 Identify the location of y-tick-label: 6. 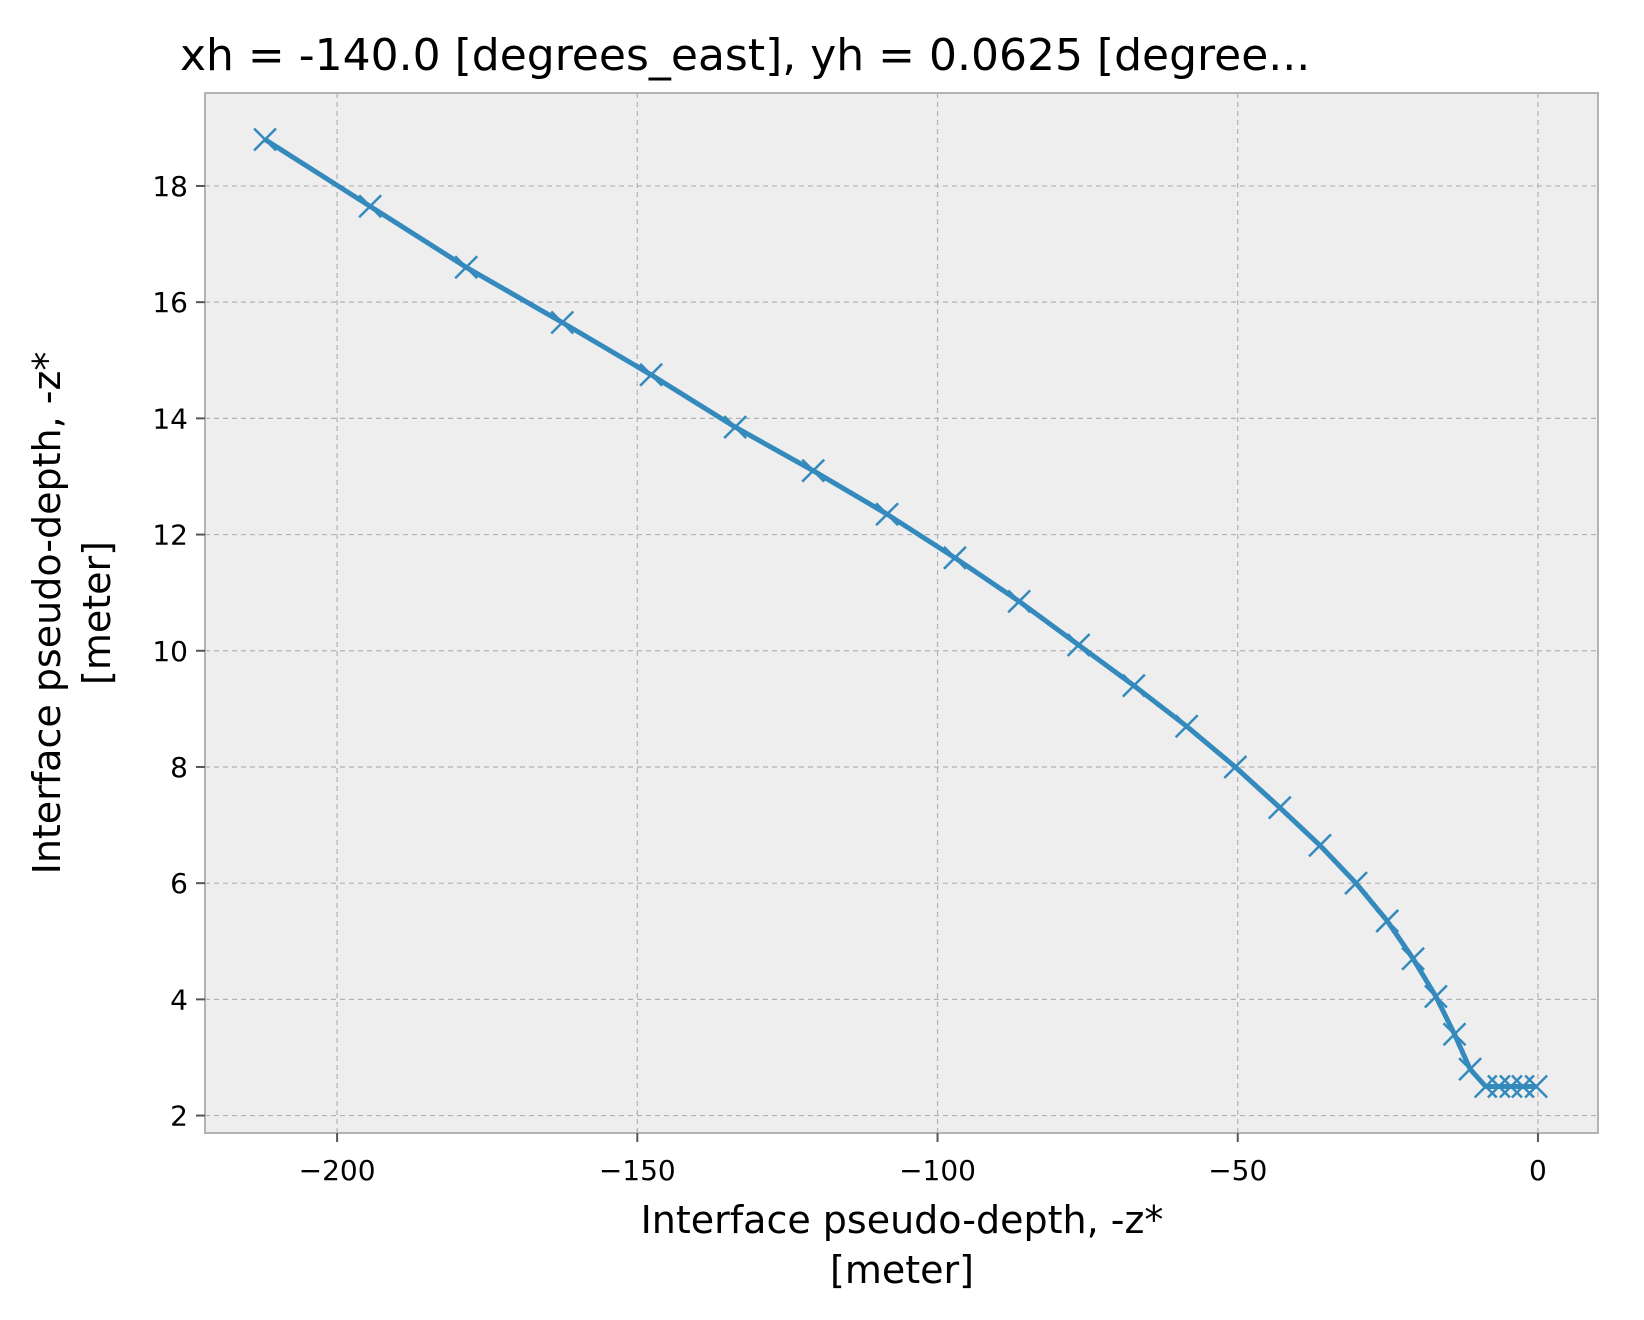
(179, 883).